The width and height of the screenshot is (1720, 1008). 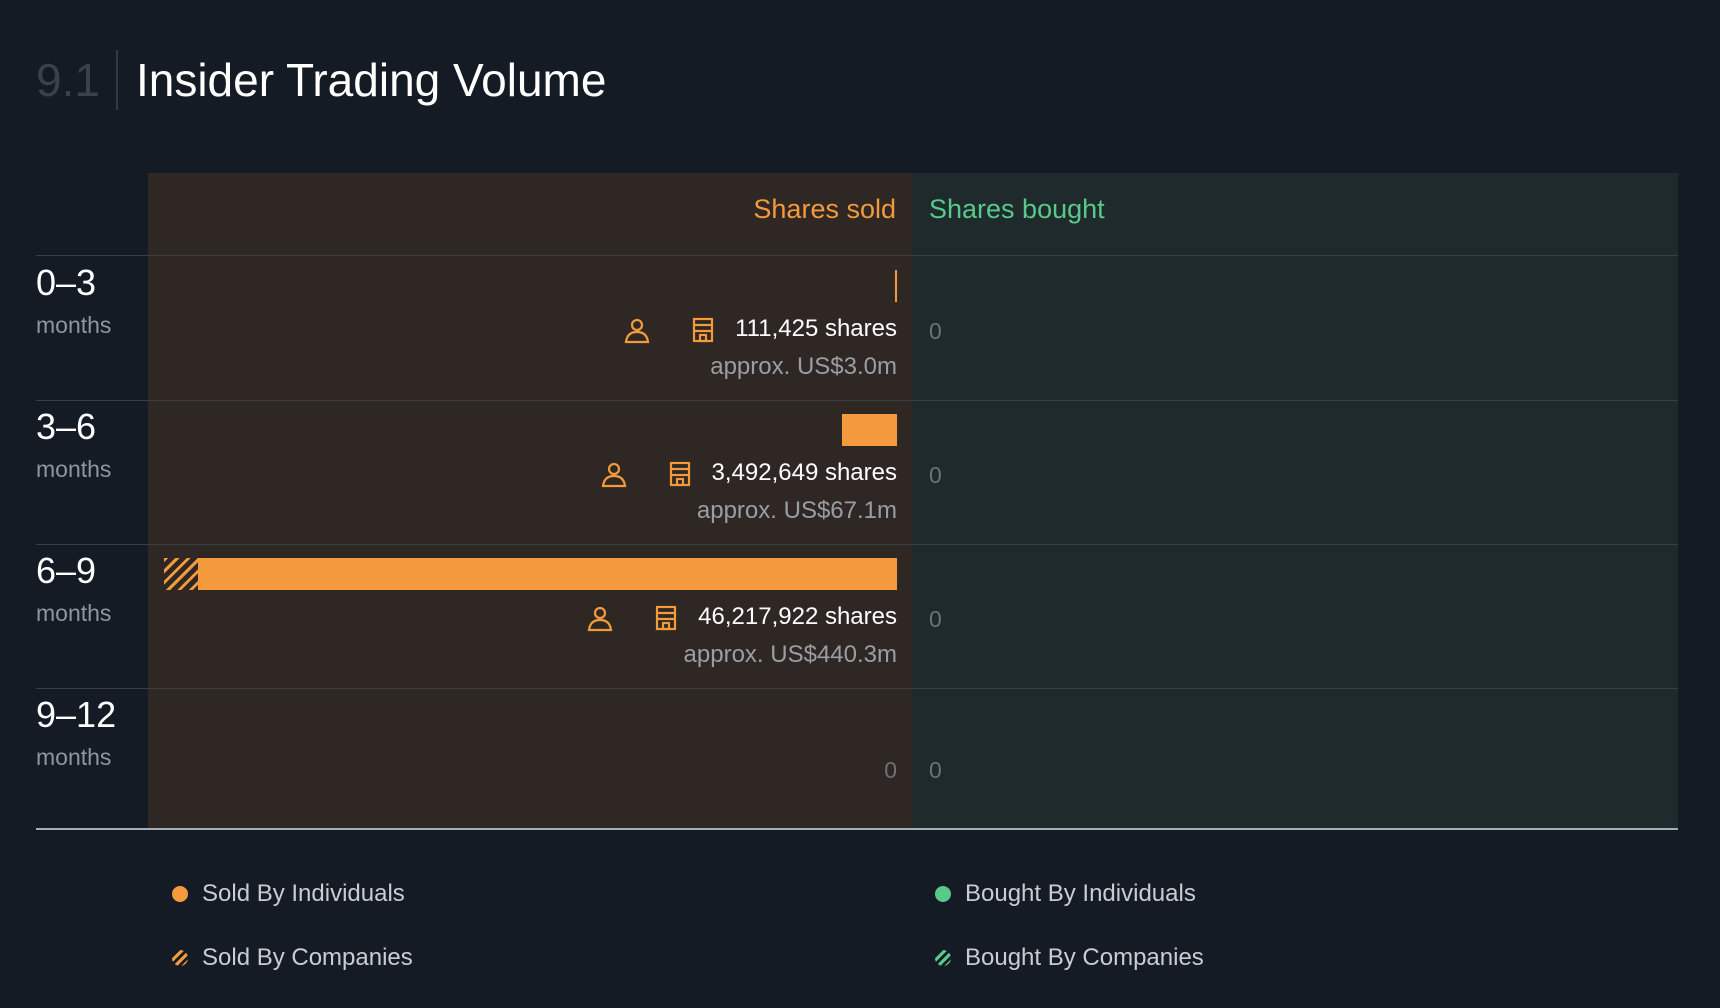 I want to click on period-label: 9–12 months, so click(x=76, y=734).